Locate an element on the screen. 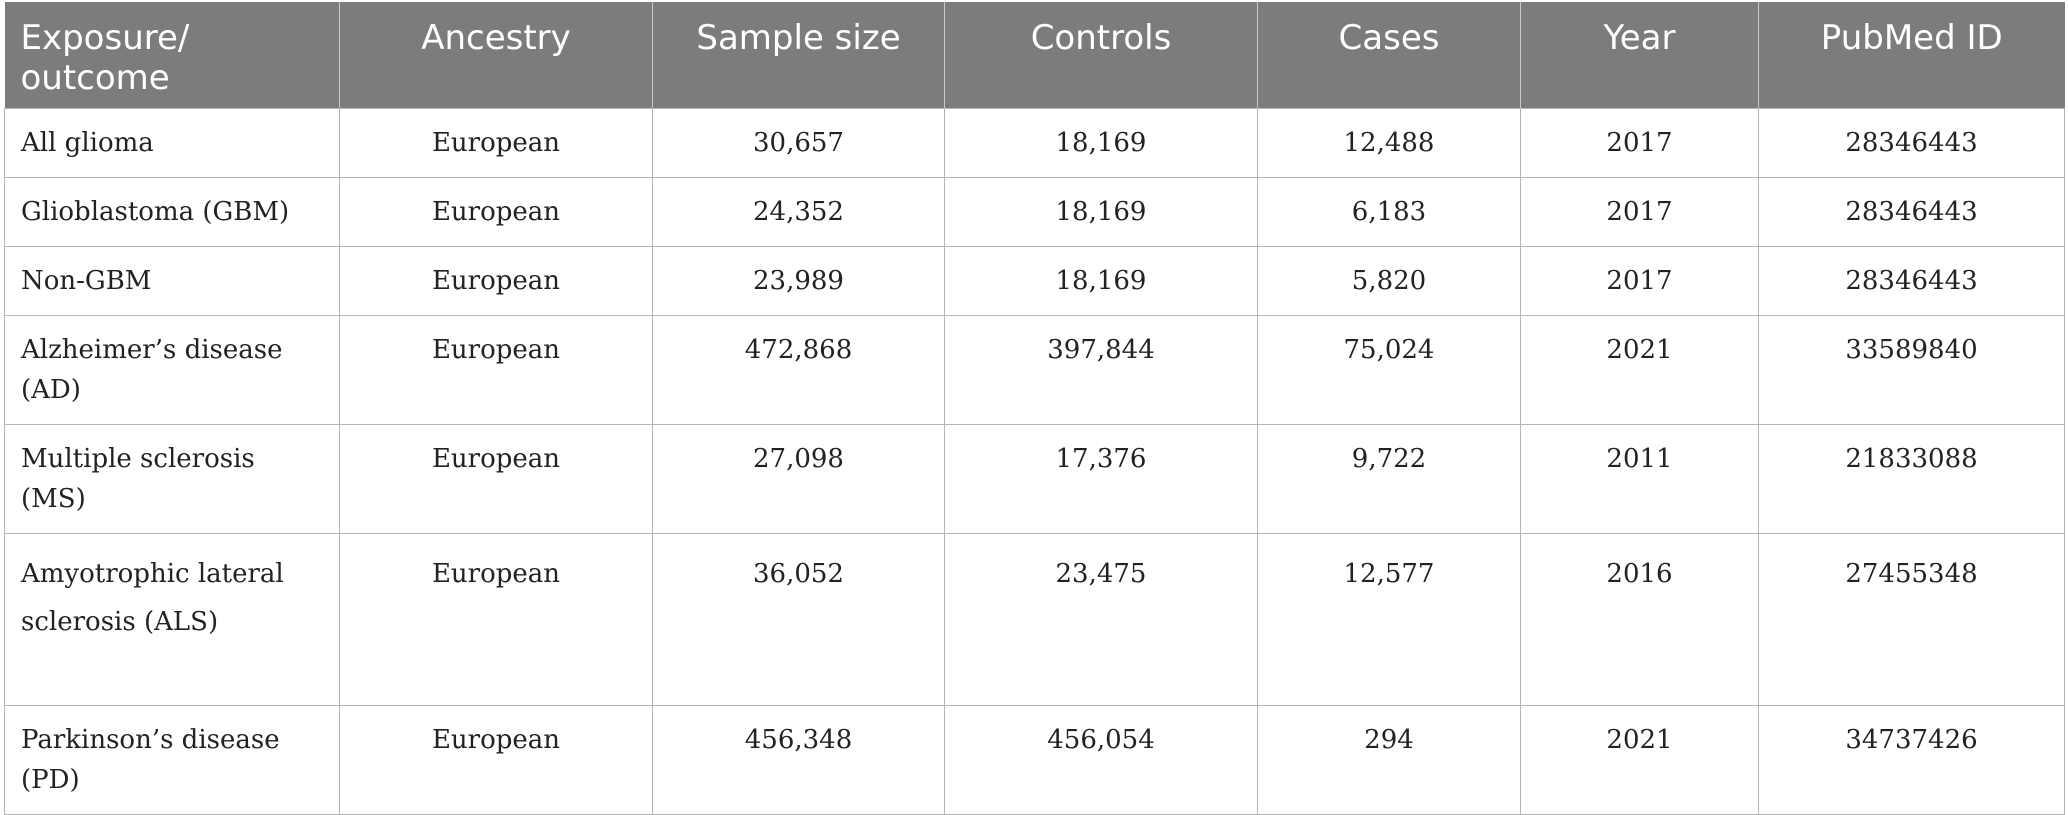 The height and width of the screenshot is (815, 2068). cell-exposure-outcome: Amyotrophic lateral sclerosis (ALS) is located at coordinates (172, 619).